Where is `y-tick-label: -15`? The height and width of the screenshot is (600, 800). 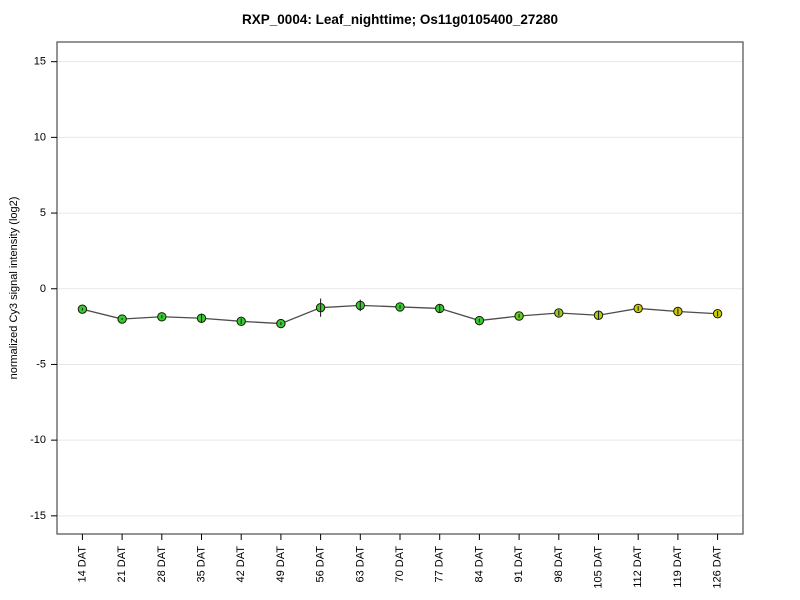
y-tick-label: -15 is located at coordinates (38, 516).